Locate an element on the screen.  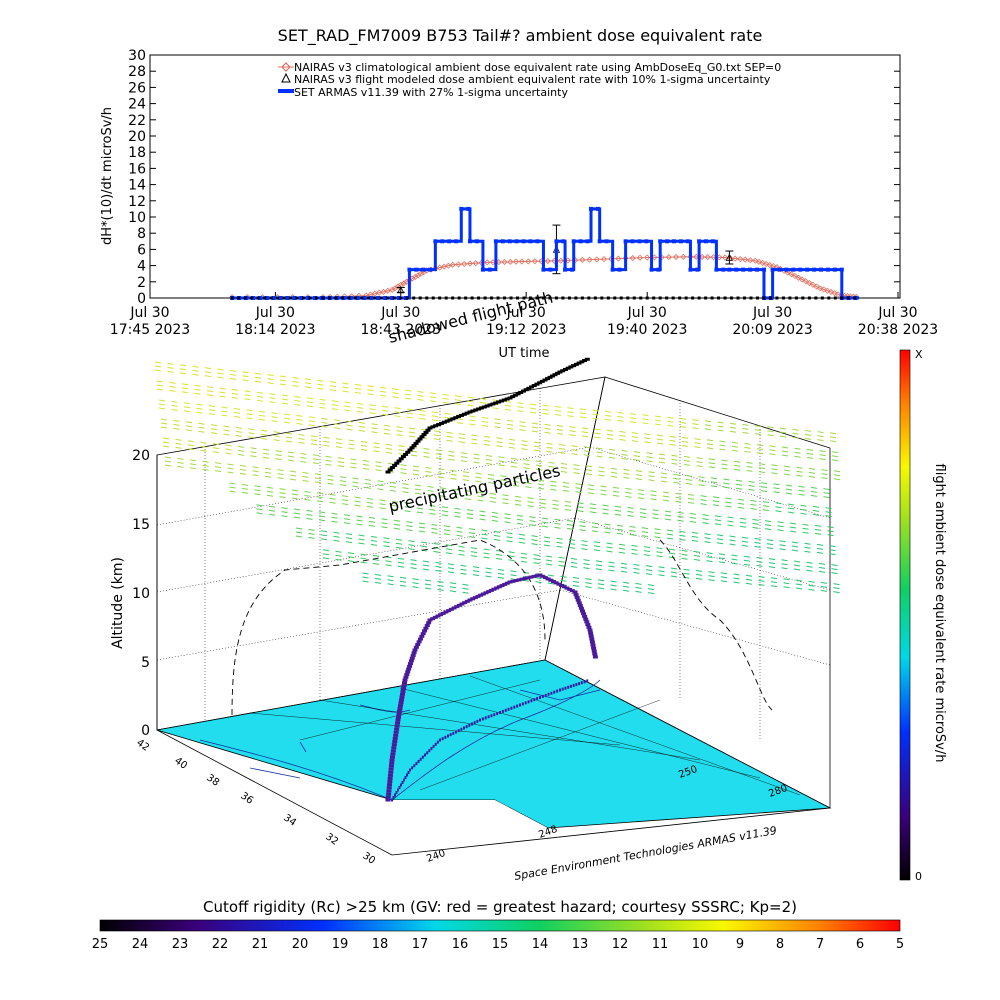
y-tick-label: 4 is located at coordinates (141, 267).